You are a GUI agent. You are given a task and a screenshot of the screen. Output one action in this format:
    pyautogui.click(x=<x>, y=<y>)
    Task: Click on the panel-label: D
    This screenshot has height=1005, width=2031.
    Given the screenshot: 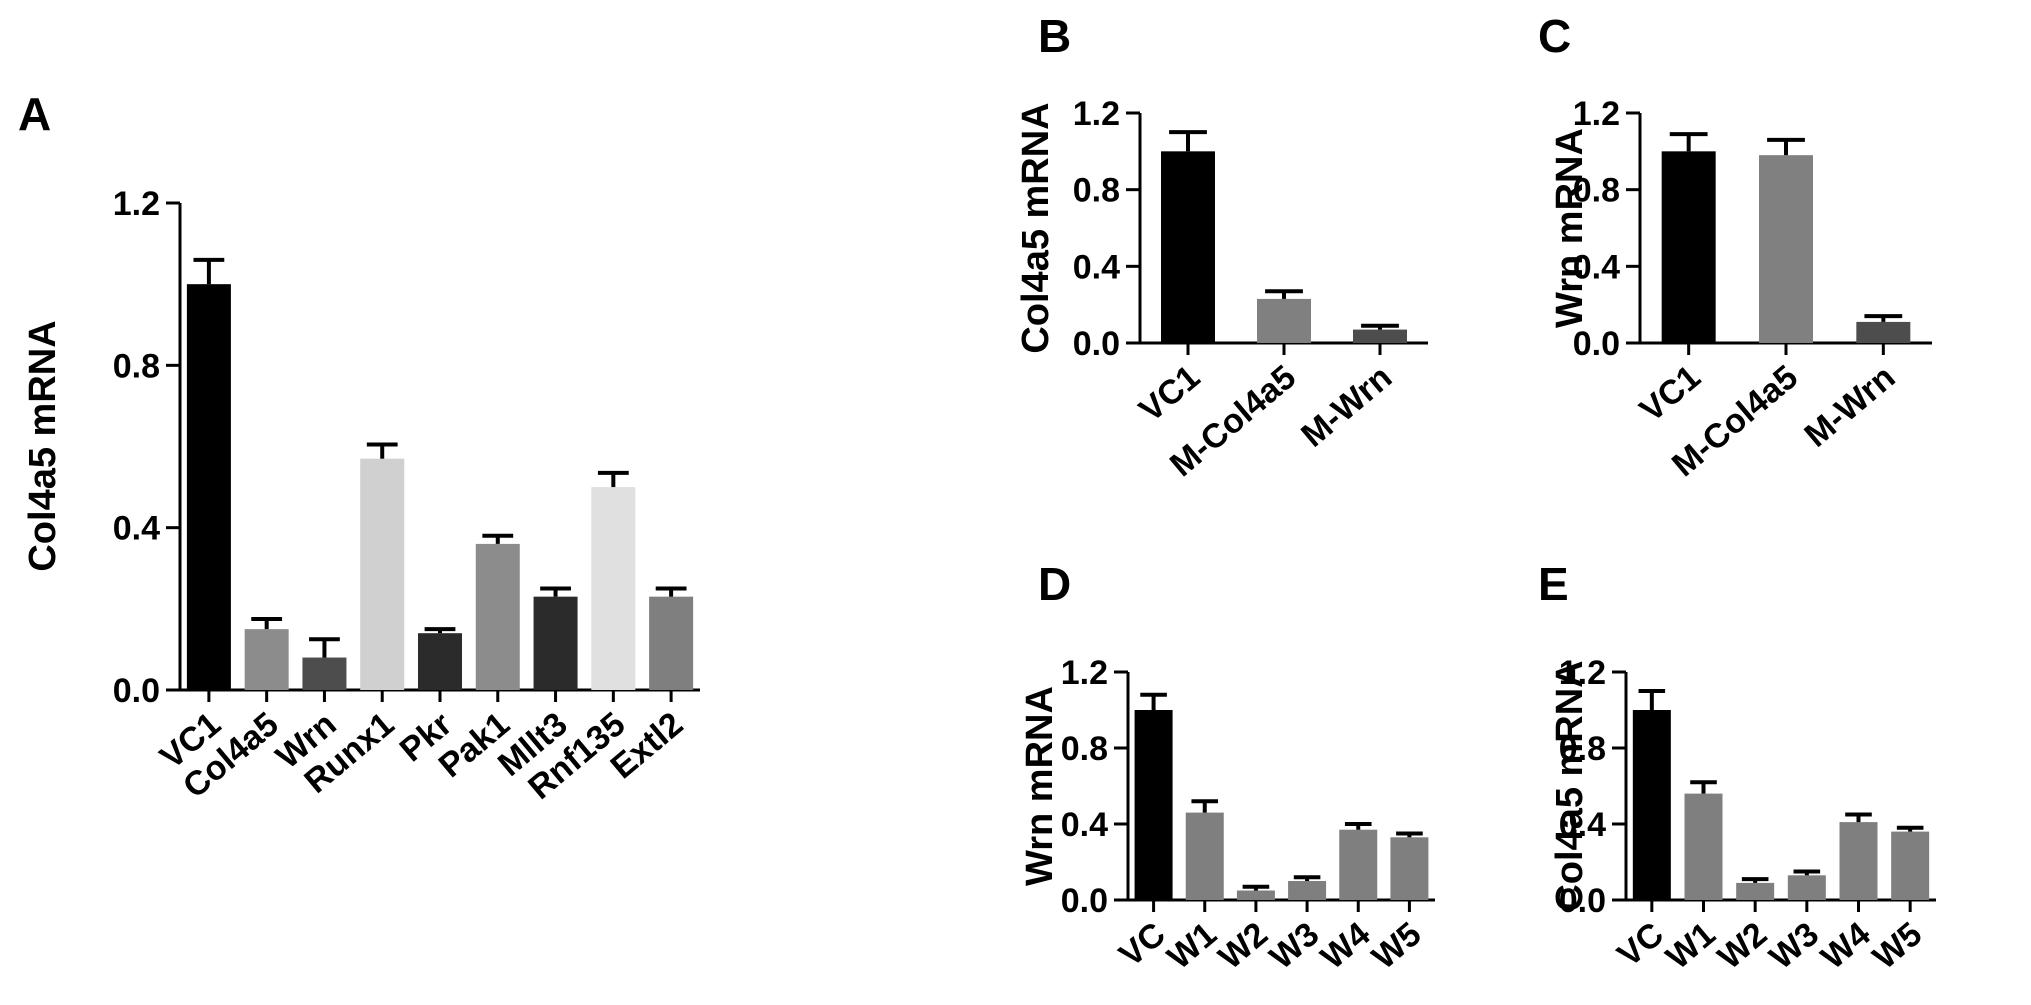 What is the action you would take?
    pyautogui.click(x=1054, y=584)
    